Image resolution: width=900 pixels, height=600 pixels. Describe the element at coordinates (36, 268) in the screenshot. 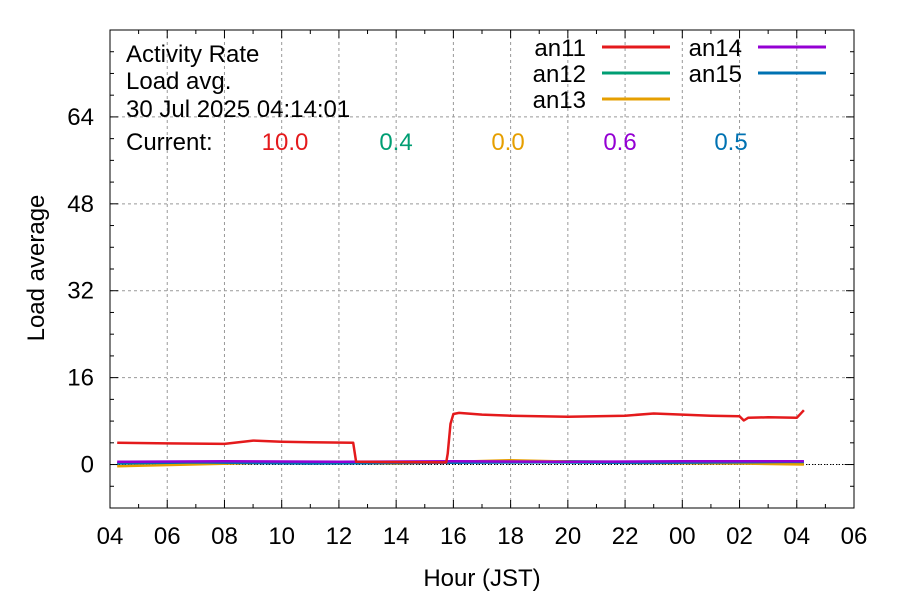

I see `y-axis-label: Load average` at that location.